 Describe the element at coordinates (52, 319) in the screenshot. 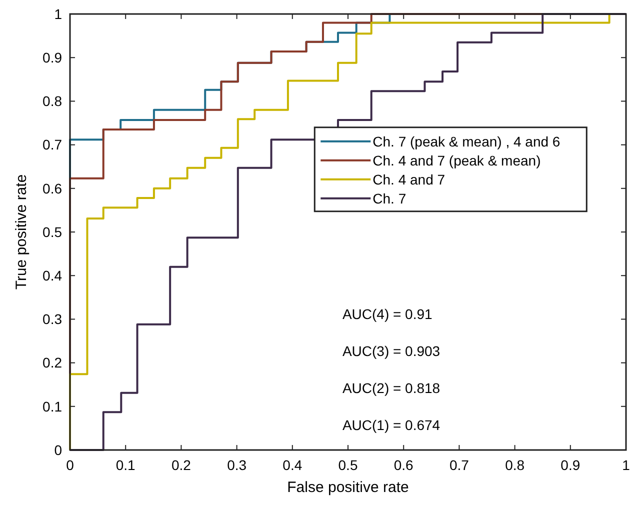

I see `y-tick-label: 0.3` at that location.